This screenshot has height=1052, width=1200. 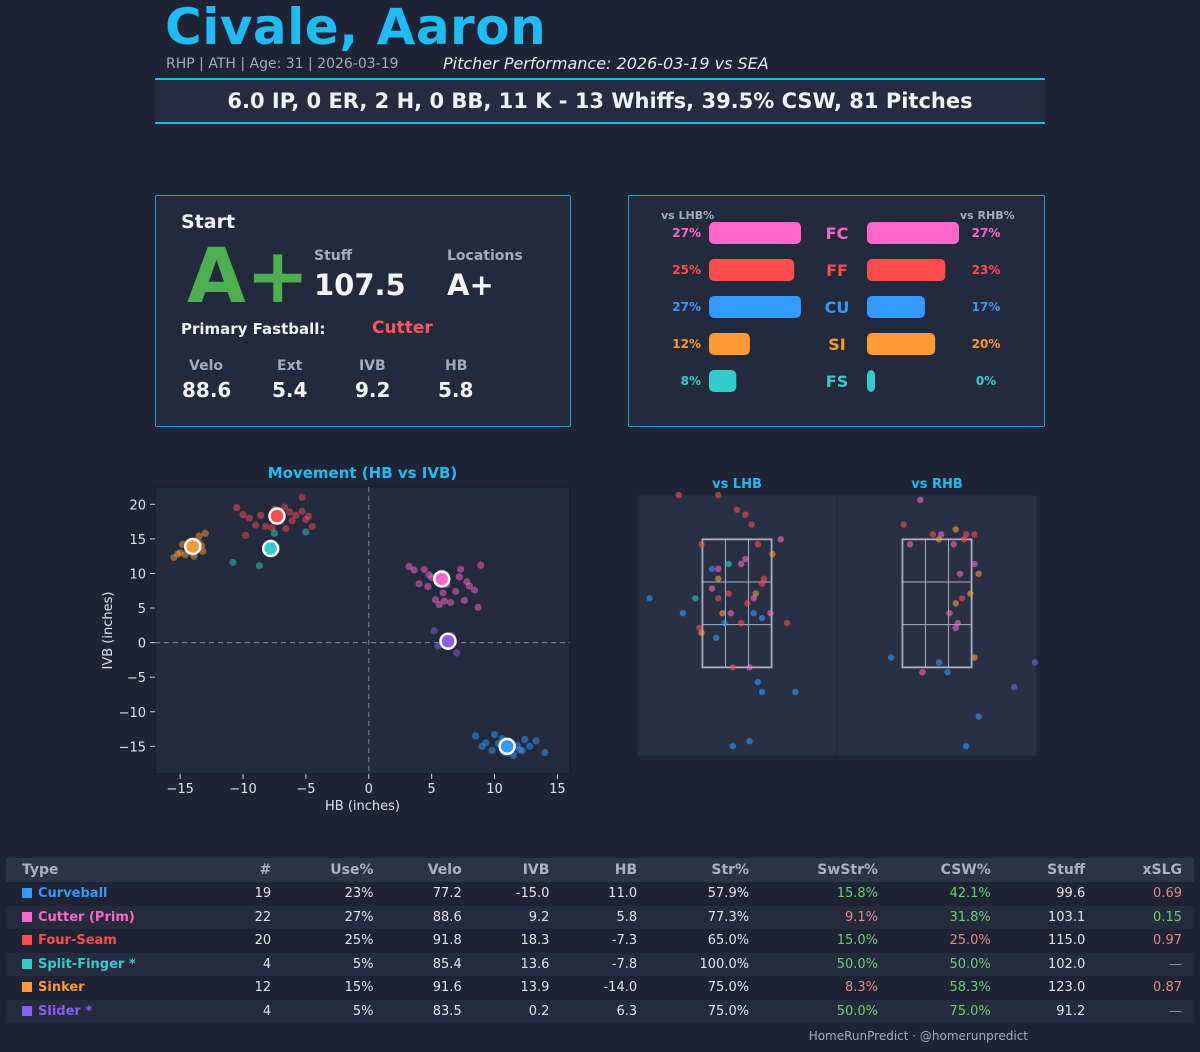 I want to click on avg-marker-cutter-prim, so click(x=441, y=579).